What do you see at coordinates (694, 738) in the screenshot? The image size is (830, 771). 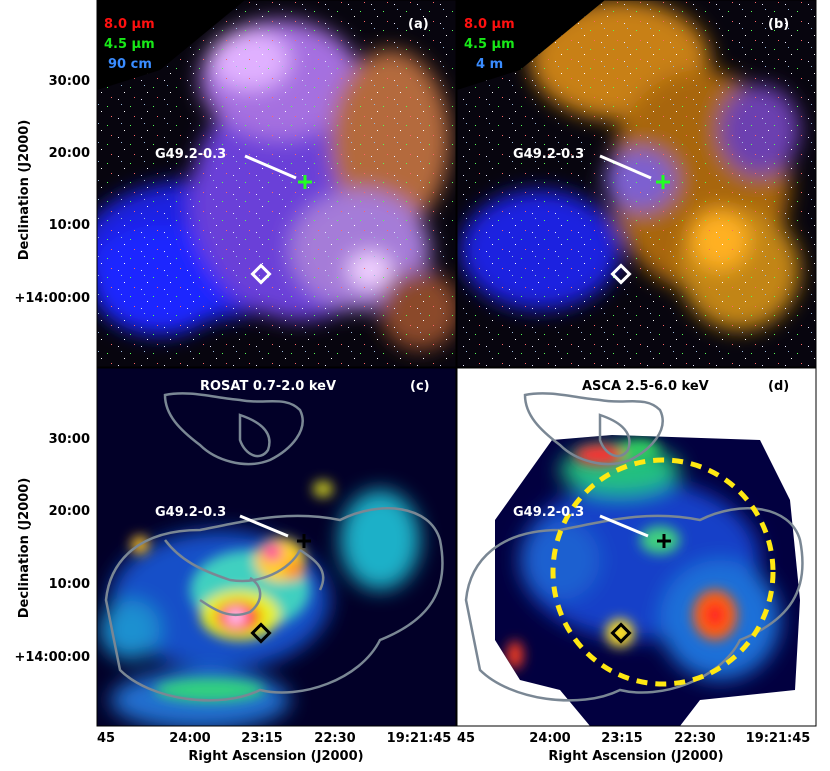 I see `xtick-right-3: 22:30` at bounding box center [694, 738].